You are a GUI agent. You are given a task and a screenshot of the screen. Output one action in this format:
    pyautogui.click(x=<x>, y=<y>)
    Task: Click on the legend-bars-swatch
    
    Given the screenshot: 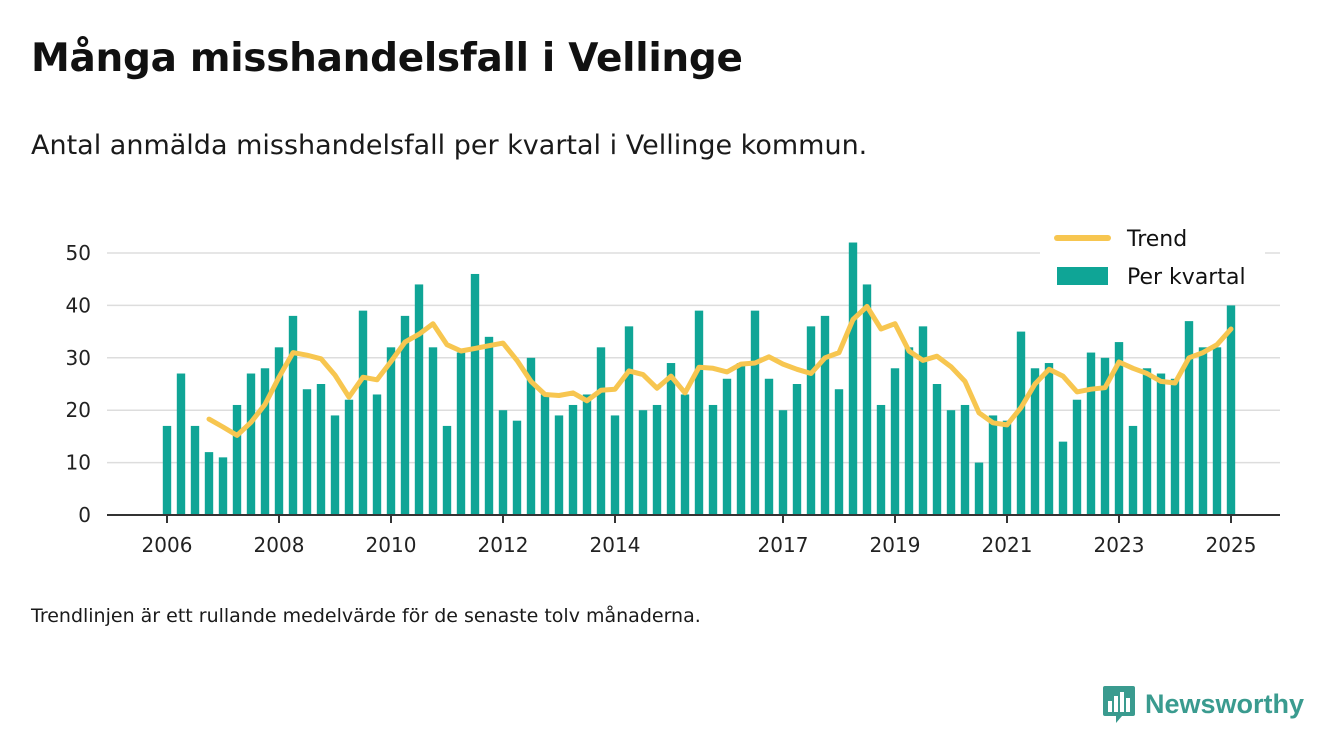 What is the action you would take?
    pyautogui.click(x=1082, y=276)
    